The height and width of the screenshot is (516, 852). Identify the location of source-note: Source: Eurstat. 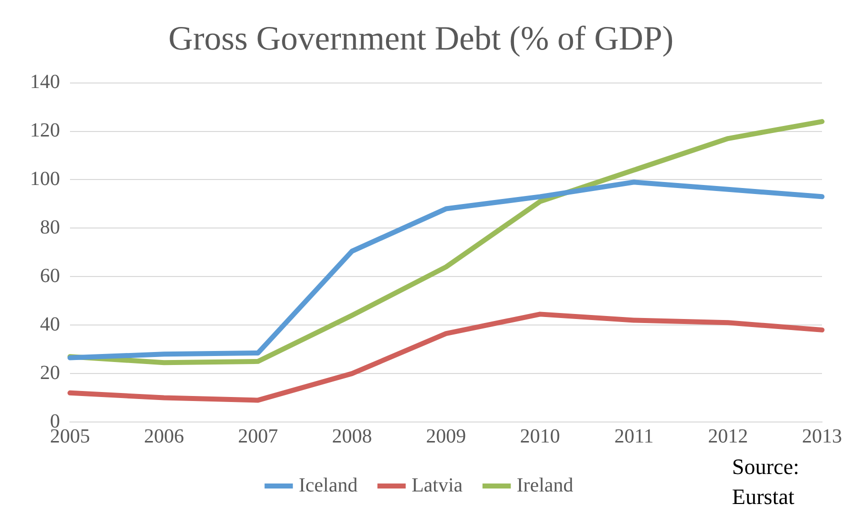
(766, 482).